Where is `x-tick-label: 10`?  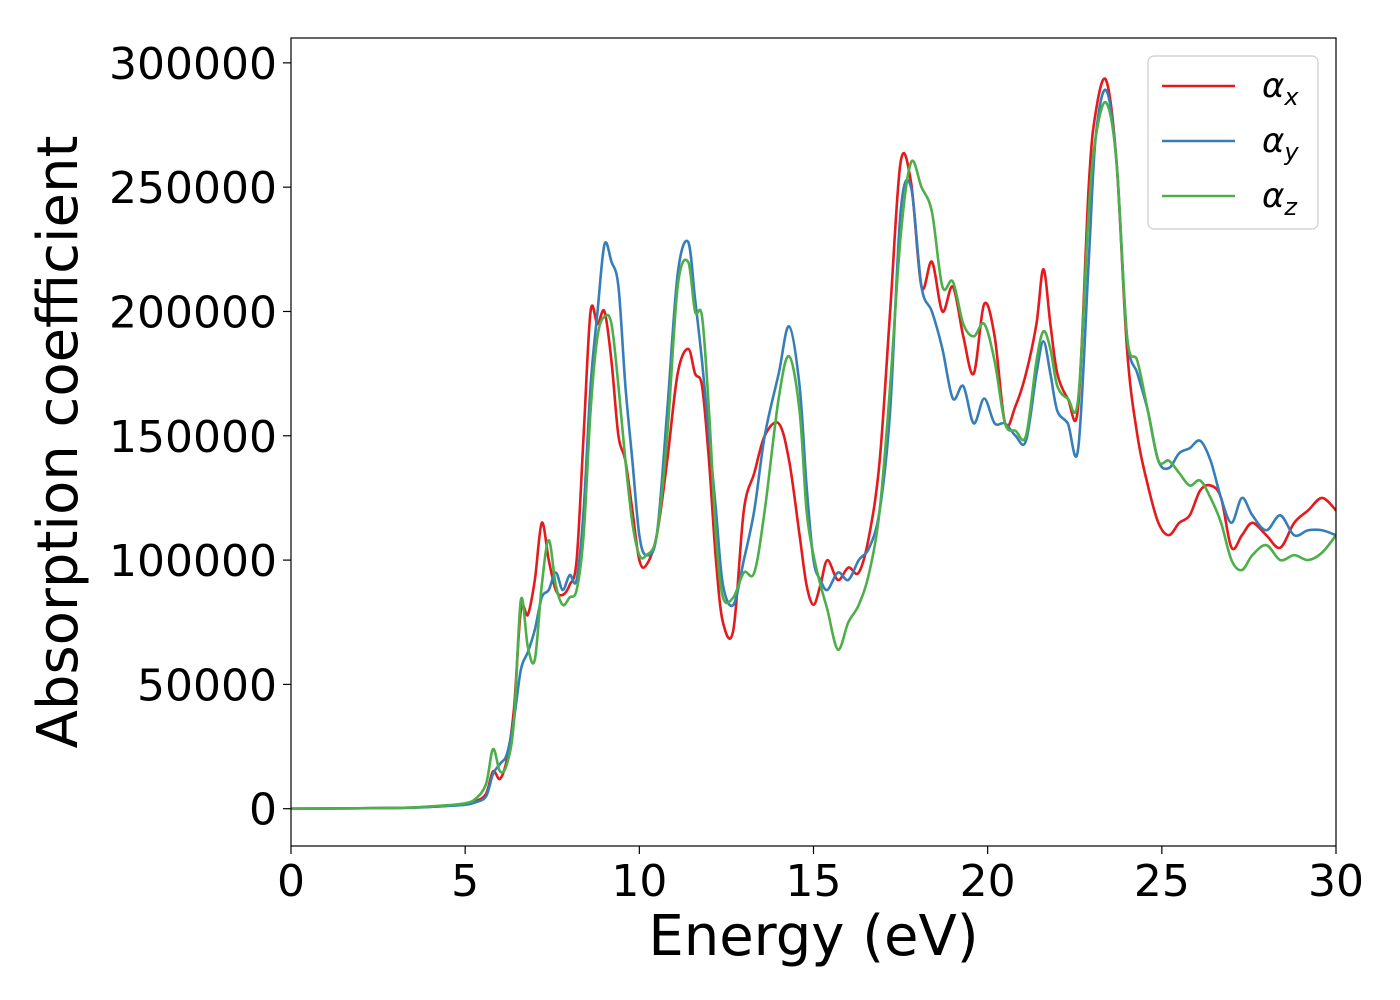
x-tick-label: 10 is located at coordinates (639, 881).